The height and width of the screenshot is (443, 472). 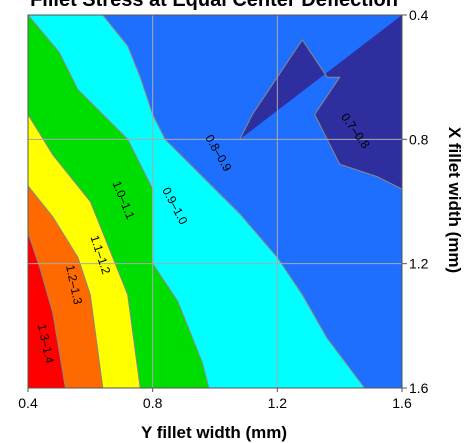 I want to click on x-tick-label: 1.6, so click(x=402, y=403).